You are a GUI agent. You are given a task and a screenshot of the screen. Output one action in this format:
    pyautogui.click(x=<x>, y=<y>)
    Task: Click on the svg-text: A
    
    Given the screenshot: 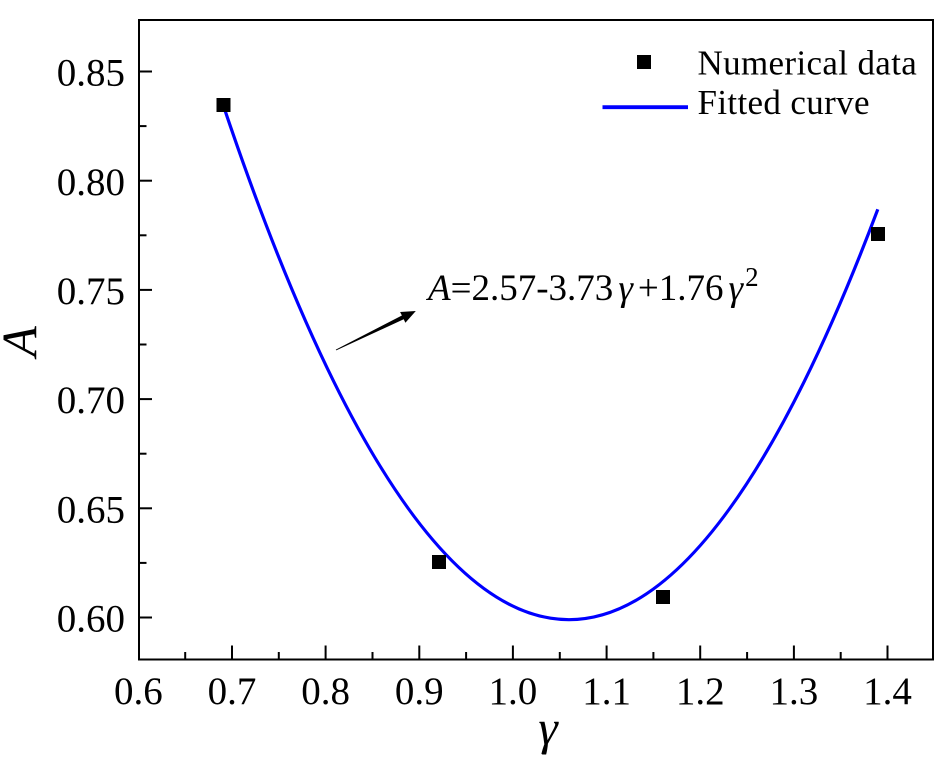 What is the action you would take?
    pyautogui.click(x=24, y=343)
    